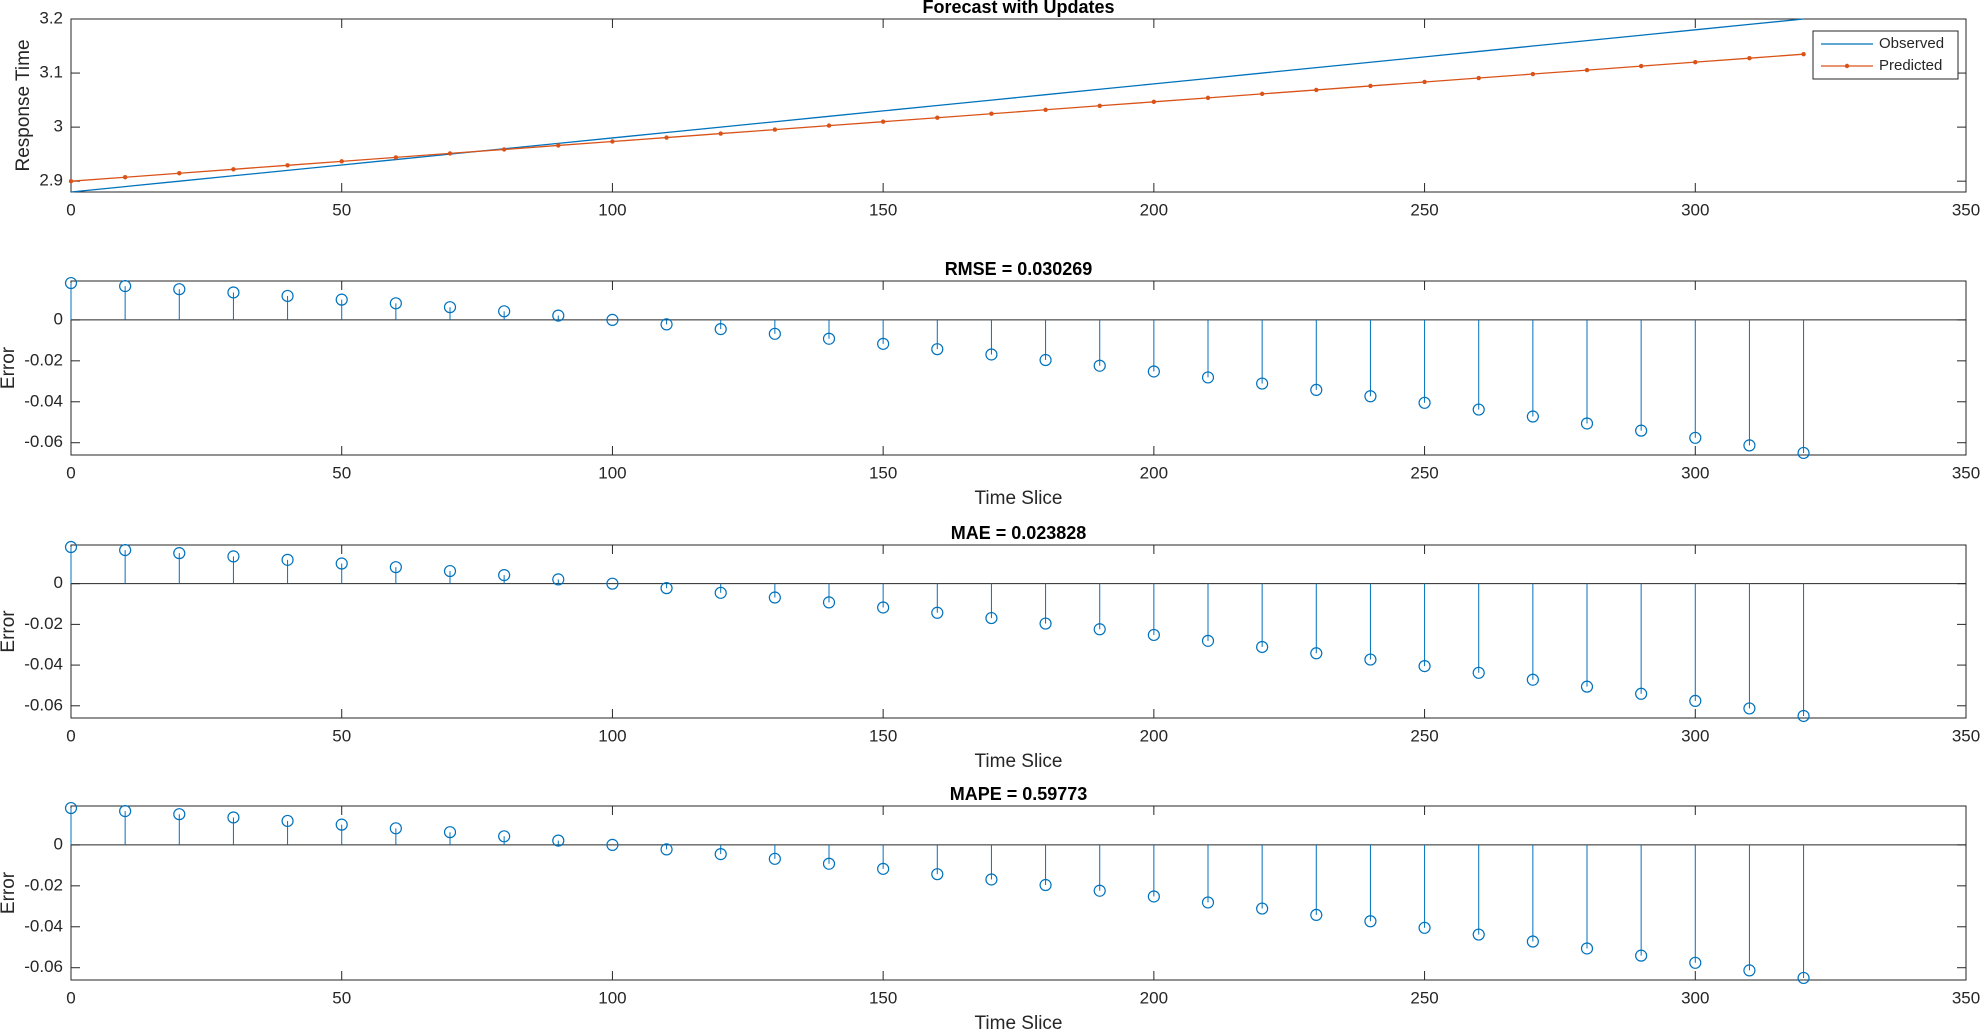 This screenshot has height=1031, width=1982. What do you see at coordinates (43, 359) in the screenshot?
I see `y-tick-label: -0.02` at bounding box center [43, 359].